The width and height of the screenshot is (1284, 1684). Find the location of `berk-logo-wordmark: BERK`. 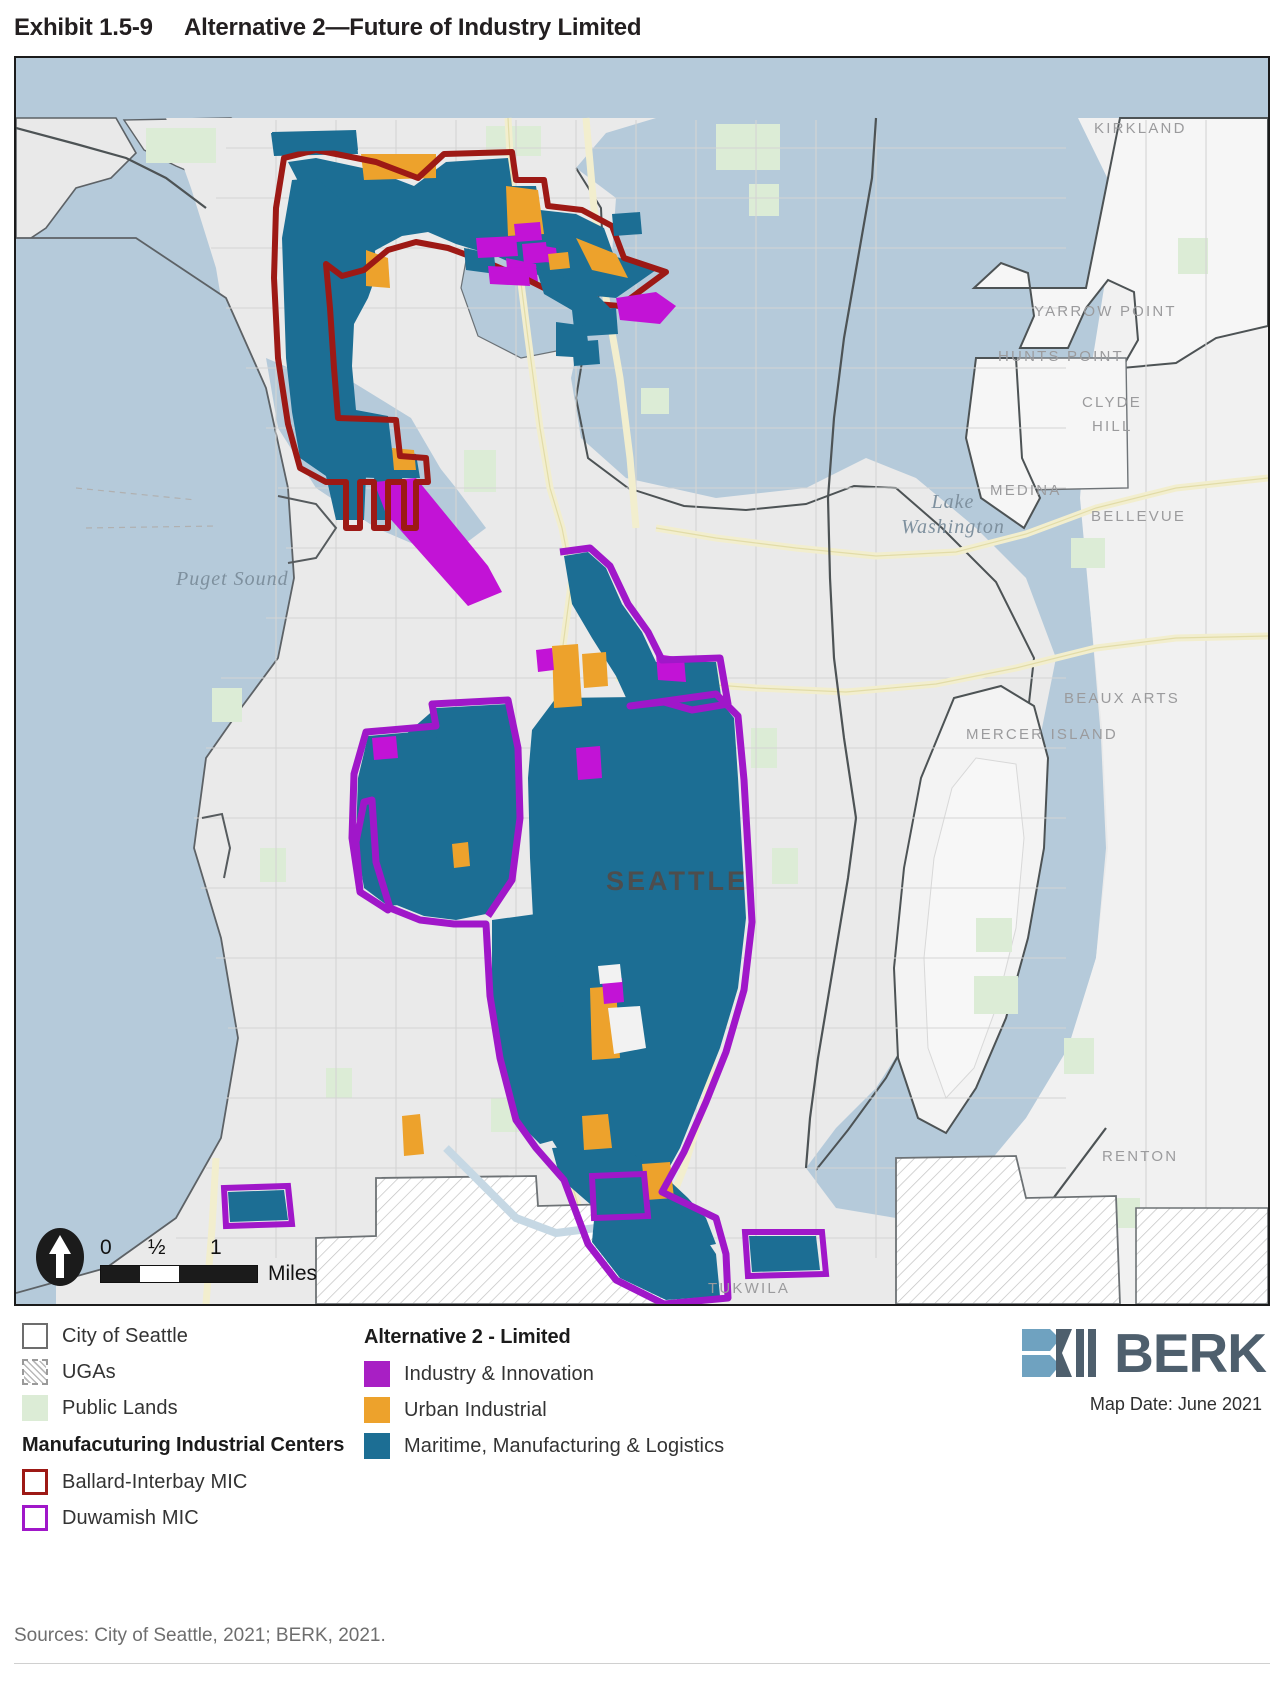

berk-logo-wordmark: BERK is located at coordinates (1190, 1353).